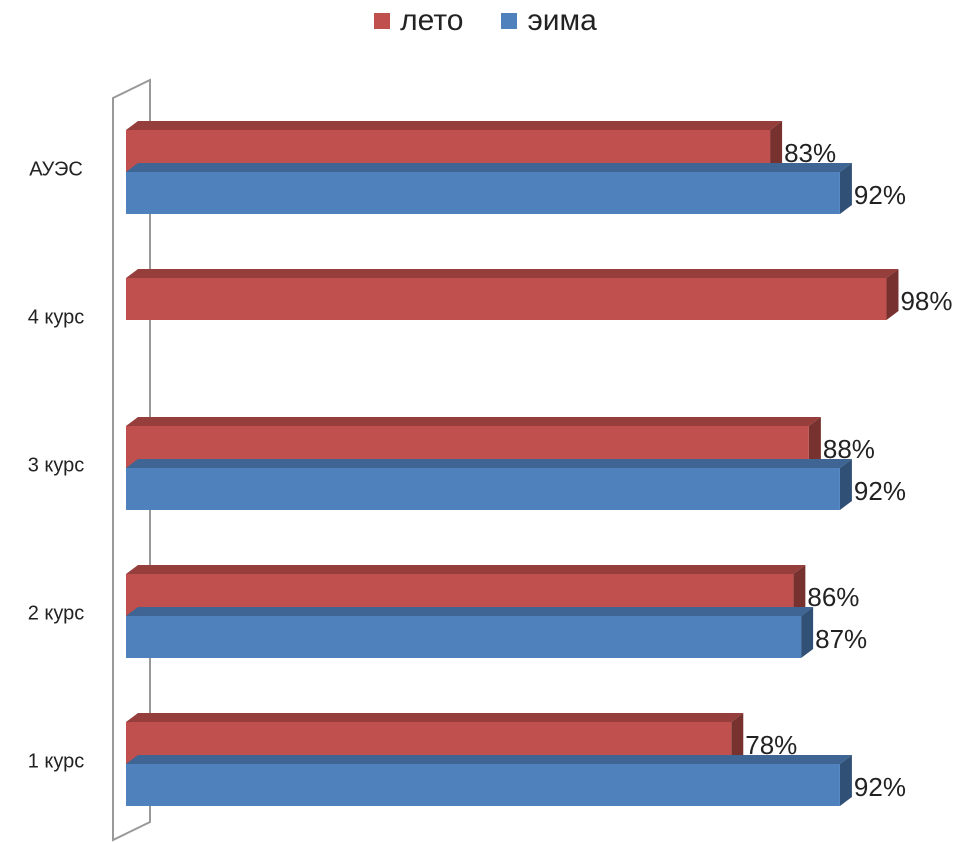 The width and height of the screenshot is (971, 843). I want to click on category-label: 3 курс, so click(56, 465).